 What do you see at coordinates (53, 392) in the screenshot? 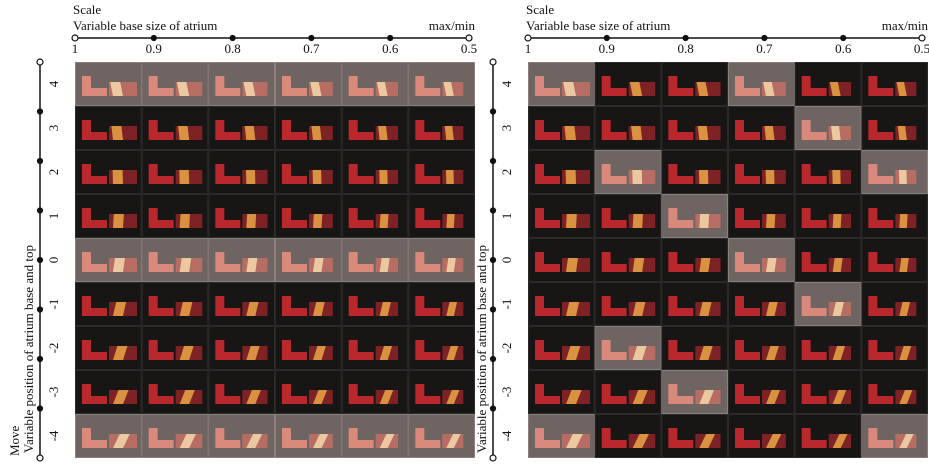
I see `move-tick-label: -3` at bounding box center [53, 392].